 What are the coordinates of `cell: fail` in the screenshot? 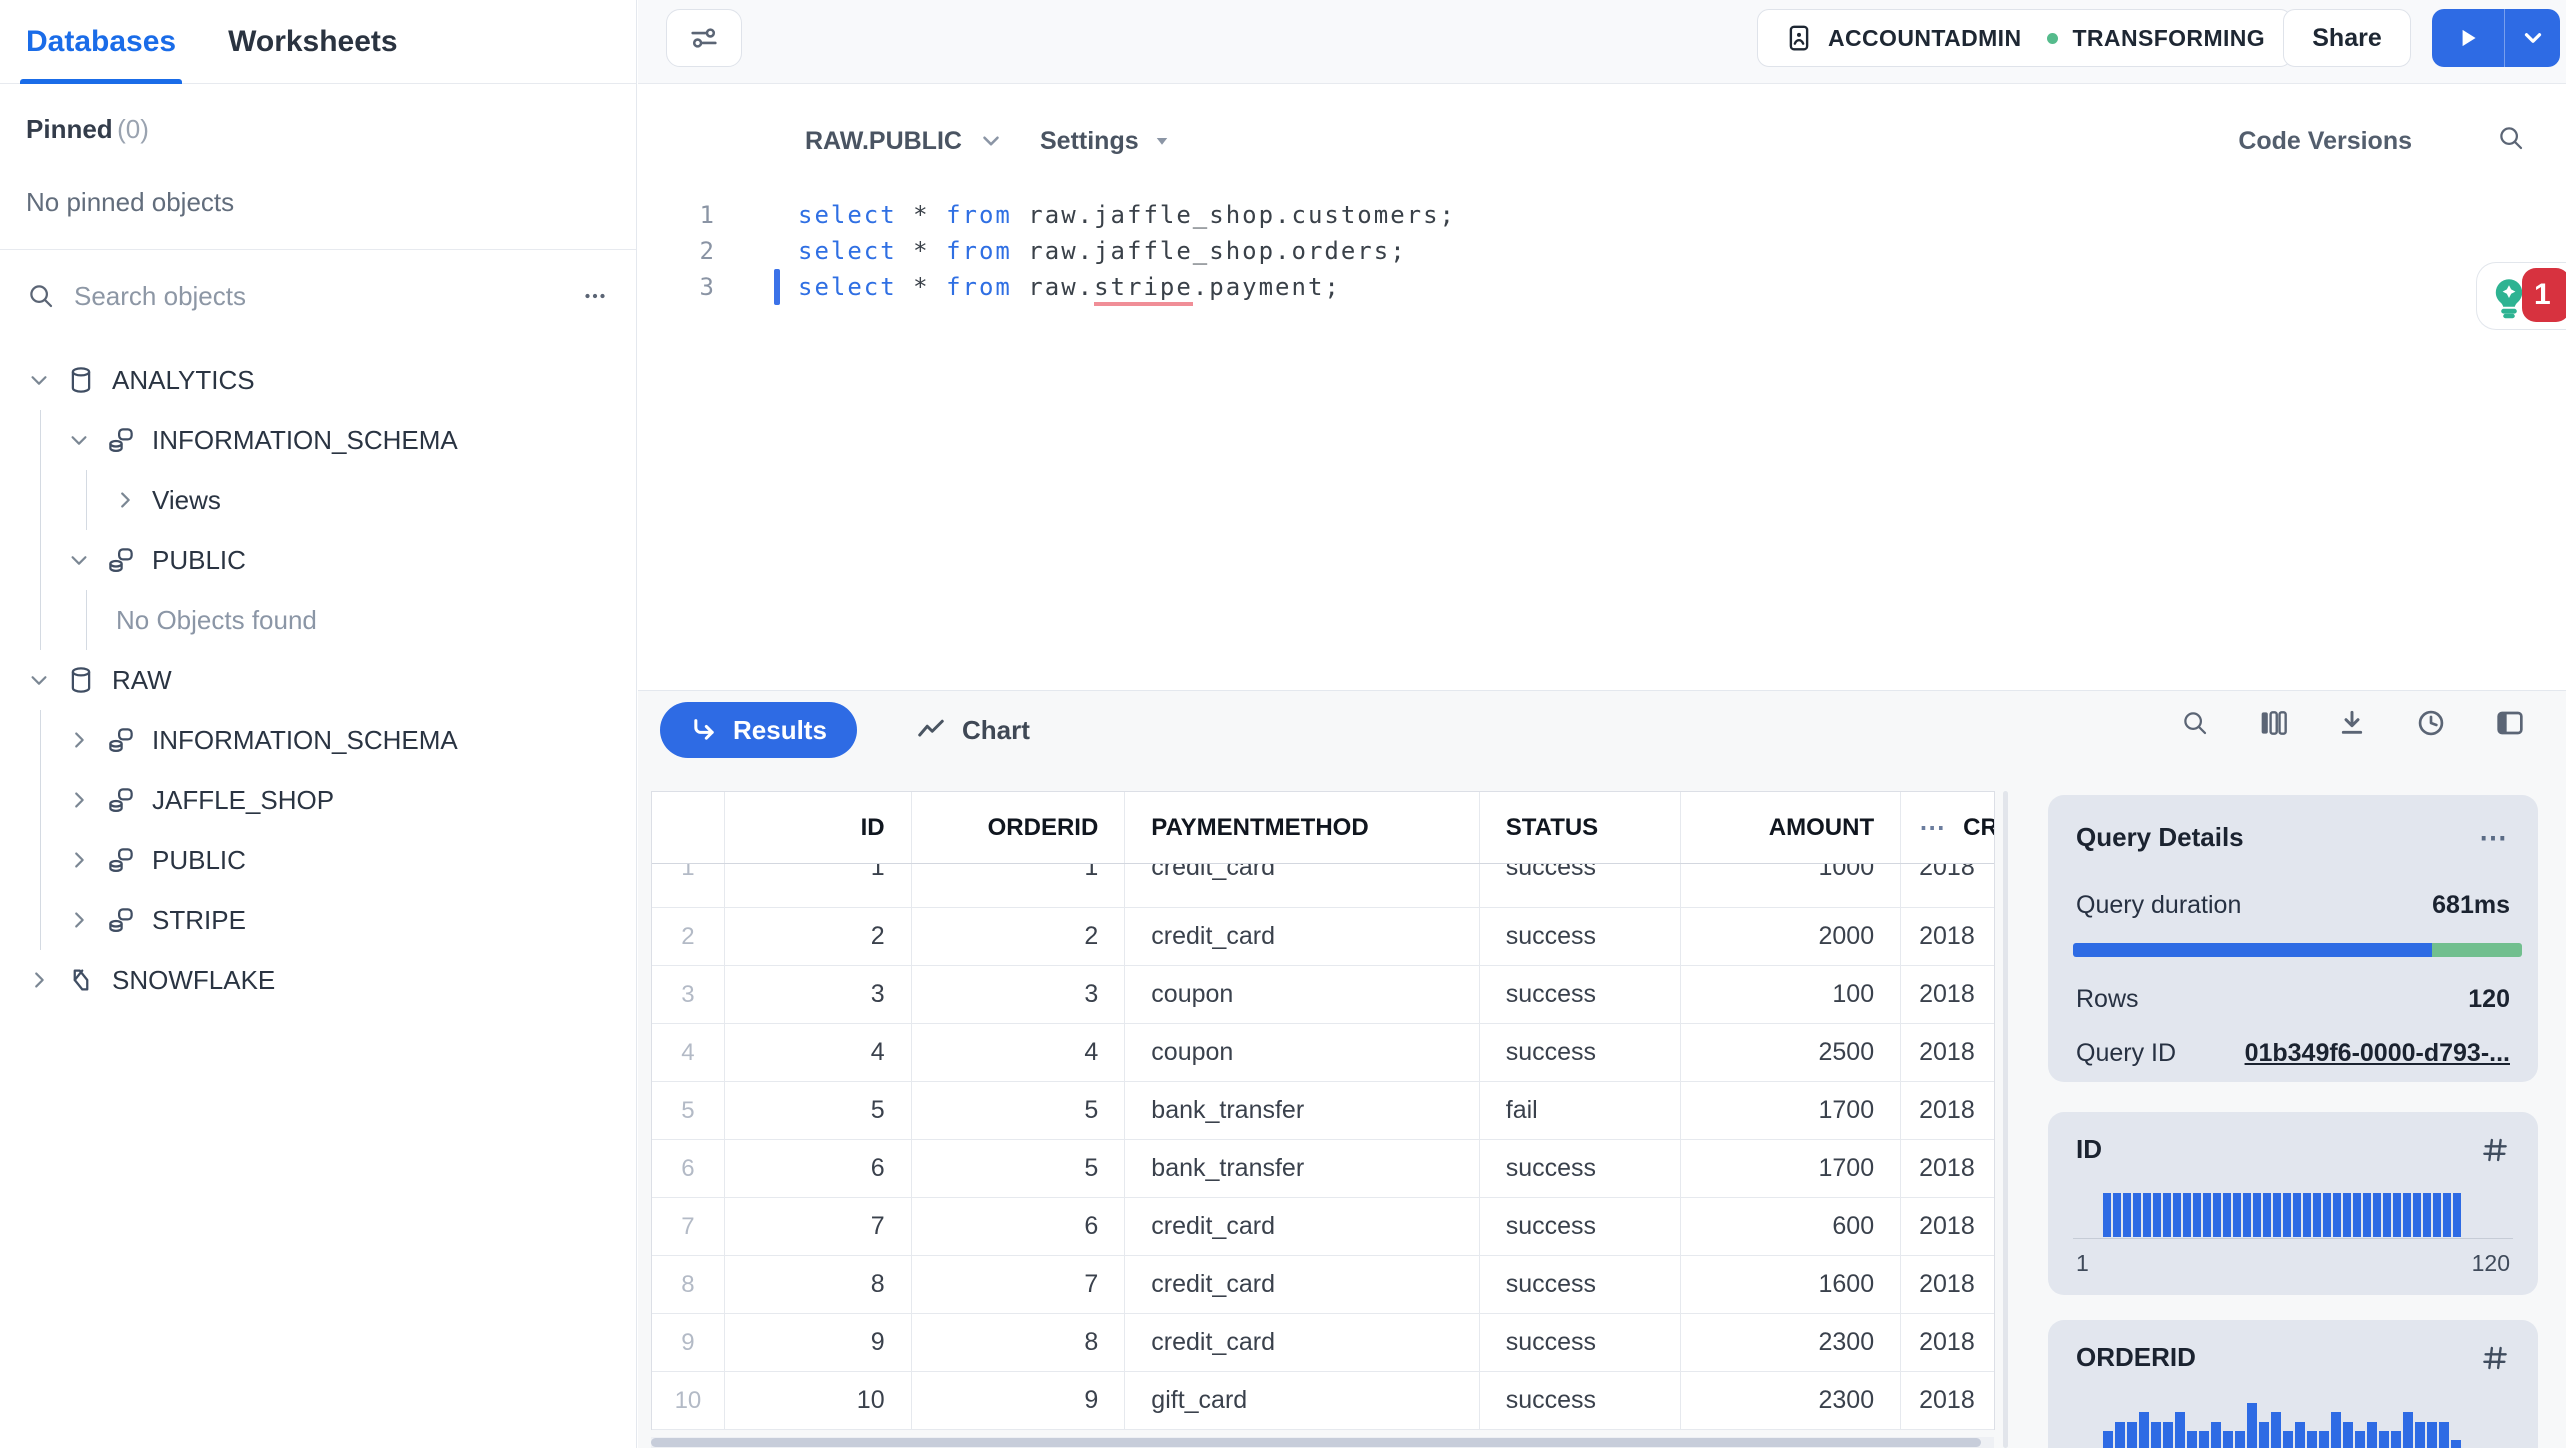 It's located at (1581, 1110).